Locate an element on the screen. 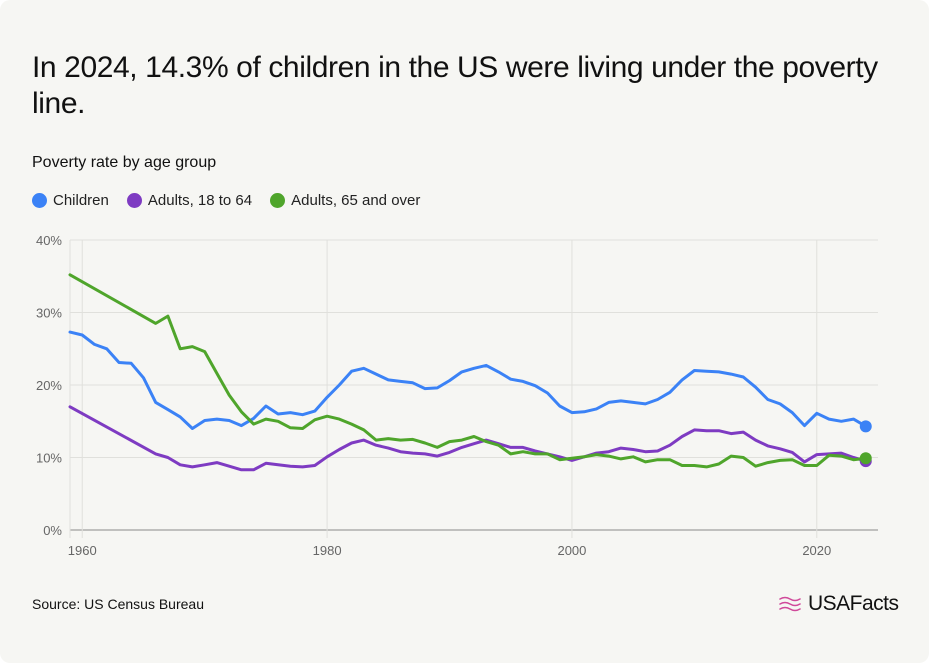  legend-item-adults-18-64: Adults, 18 to 64 is located at coordinates (189, 200).